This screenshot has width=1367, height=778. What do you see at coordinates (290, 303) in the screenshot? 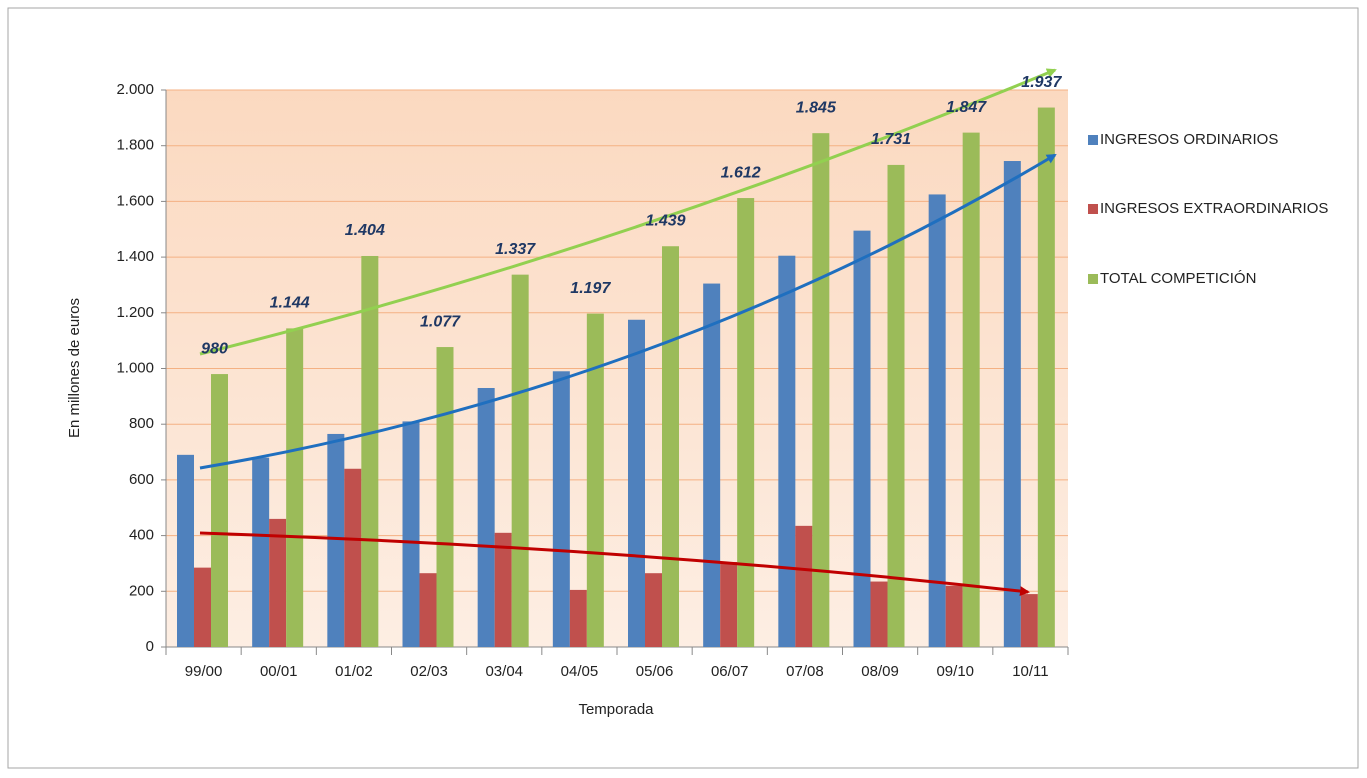
I see `data-label: 1.144` at bounding box center [290, 303].